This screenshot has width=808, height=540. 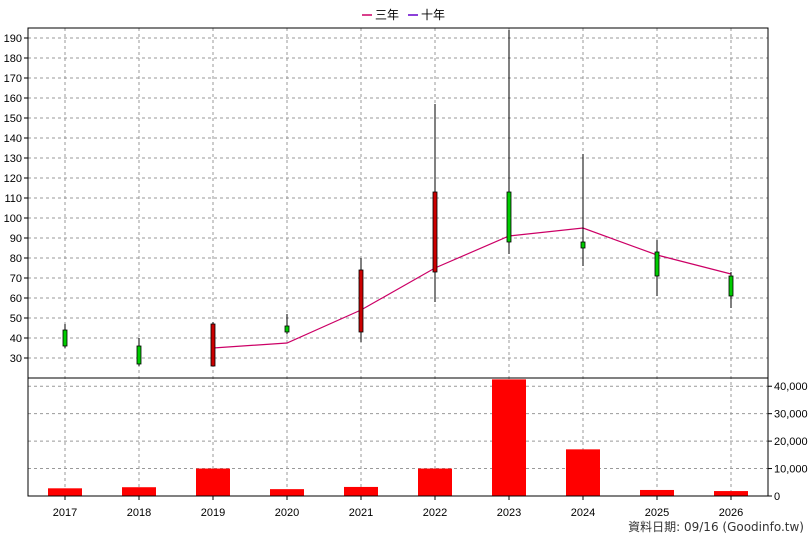 What do you see at coordinates (16, 259) in the screenshot?
I see `price-tick-label: 80` at bounding box center [16, 259].